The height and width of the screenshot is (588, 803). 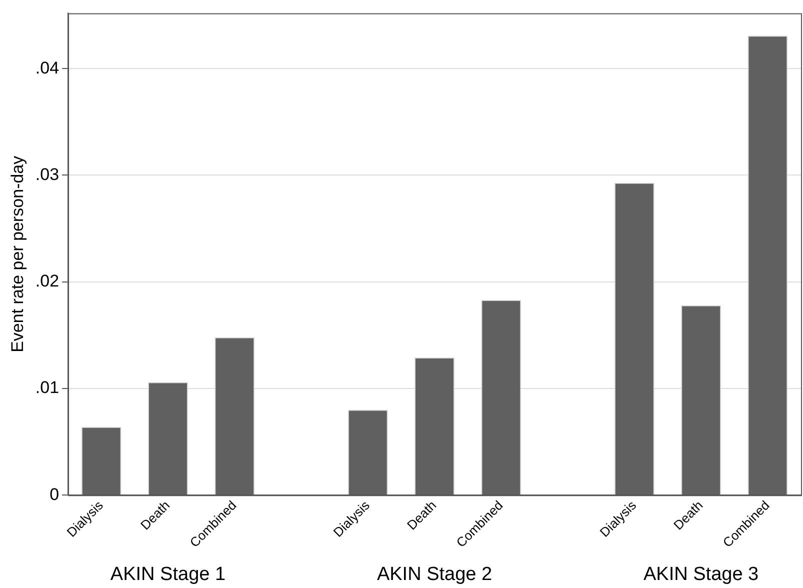 I want to click on y-tick-label: .04, so click(x=47, y=68).